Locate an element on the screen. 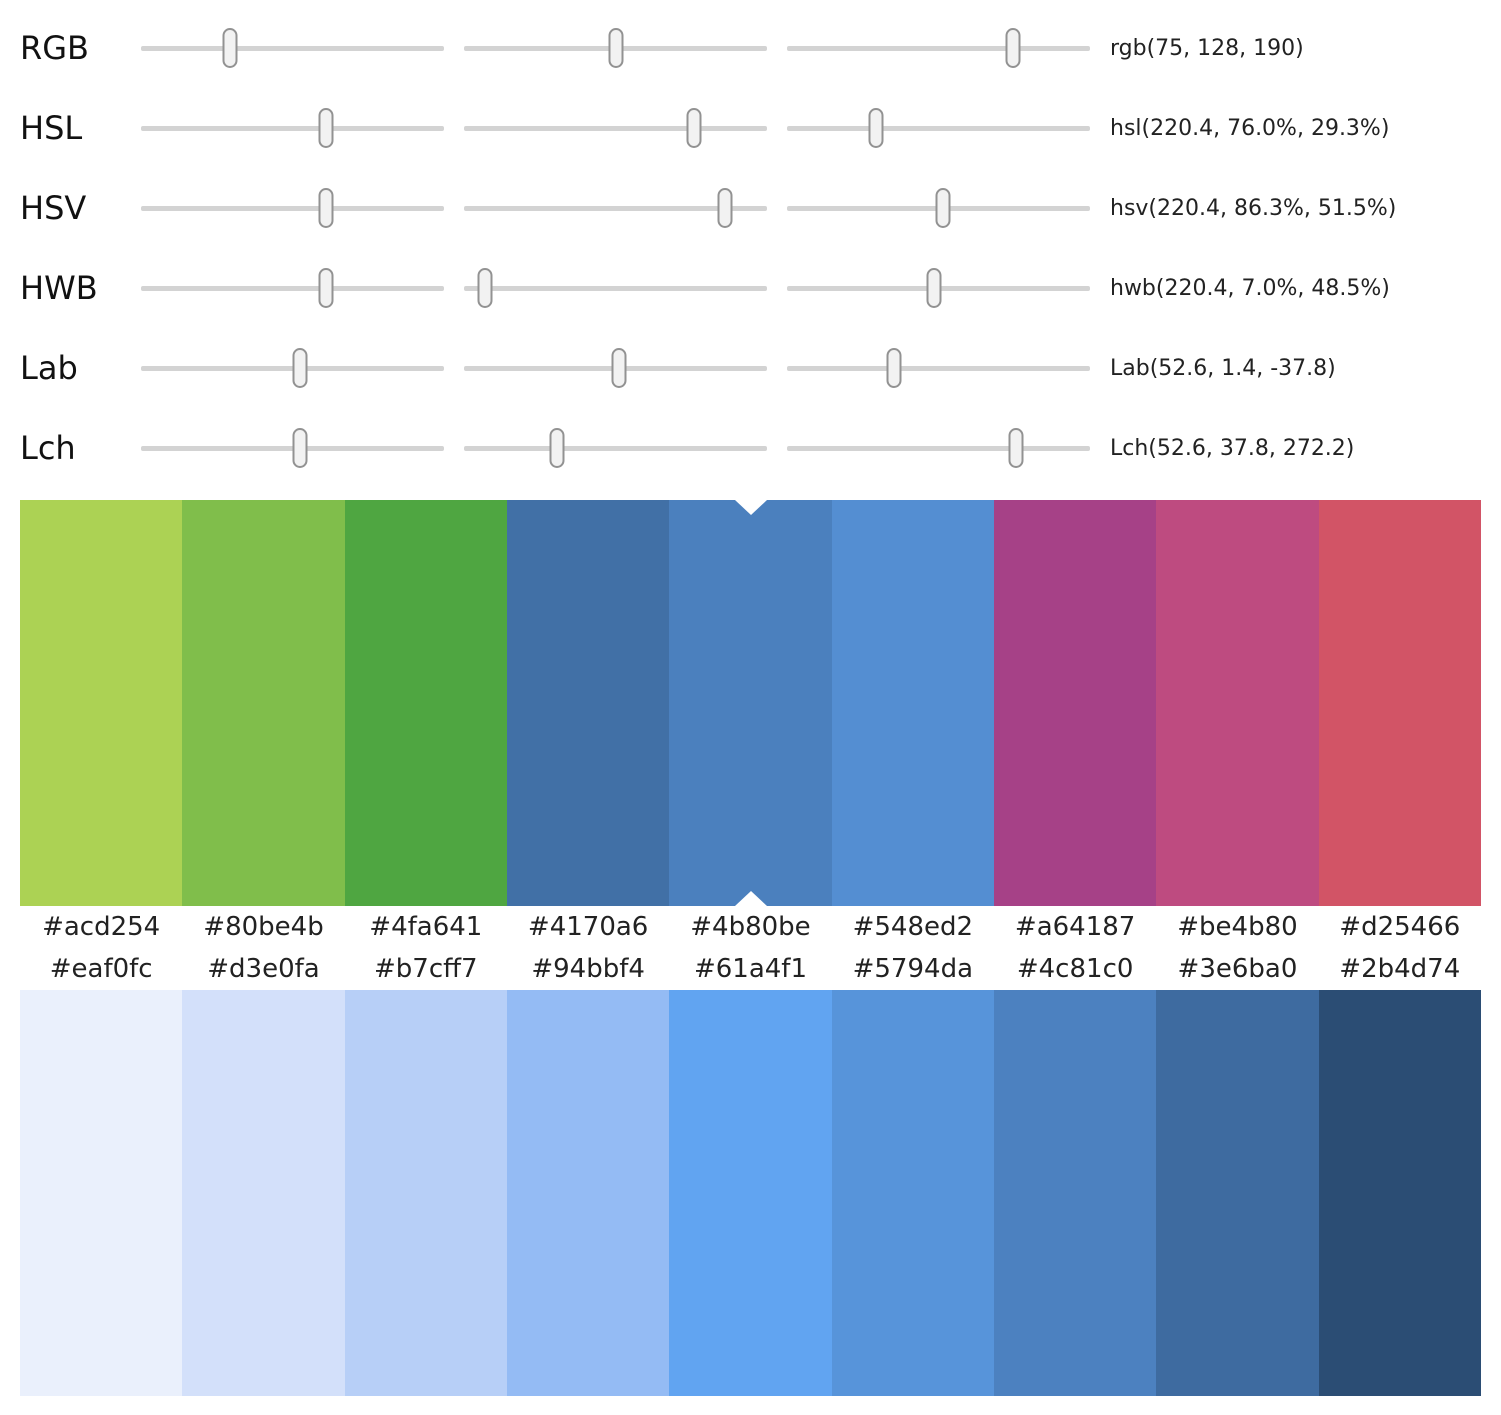 The width and height of the screenshot is (1501, 1415). slider-track-g is located at coordinates (615, 48).